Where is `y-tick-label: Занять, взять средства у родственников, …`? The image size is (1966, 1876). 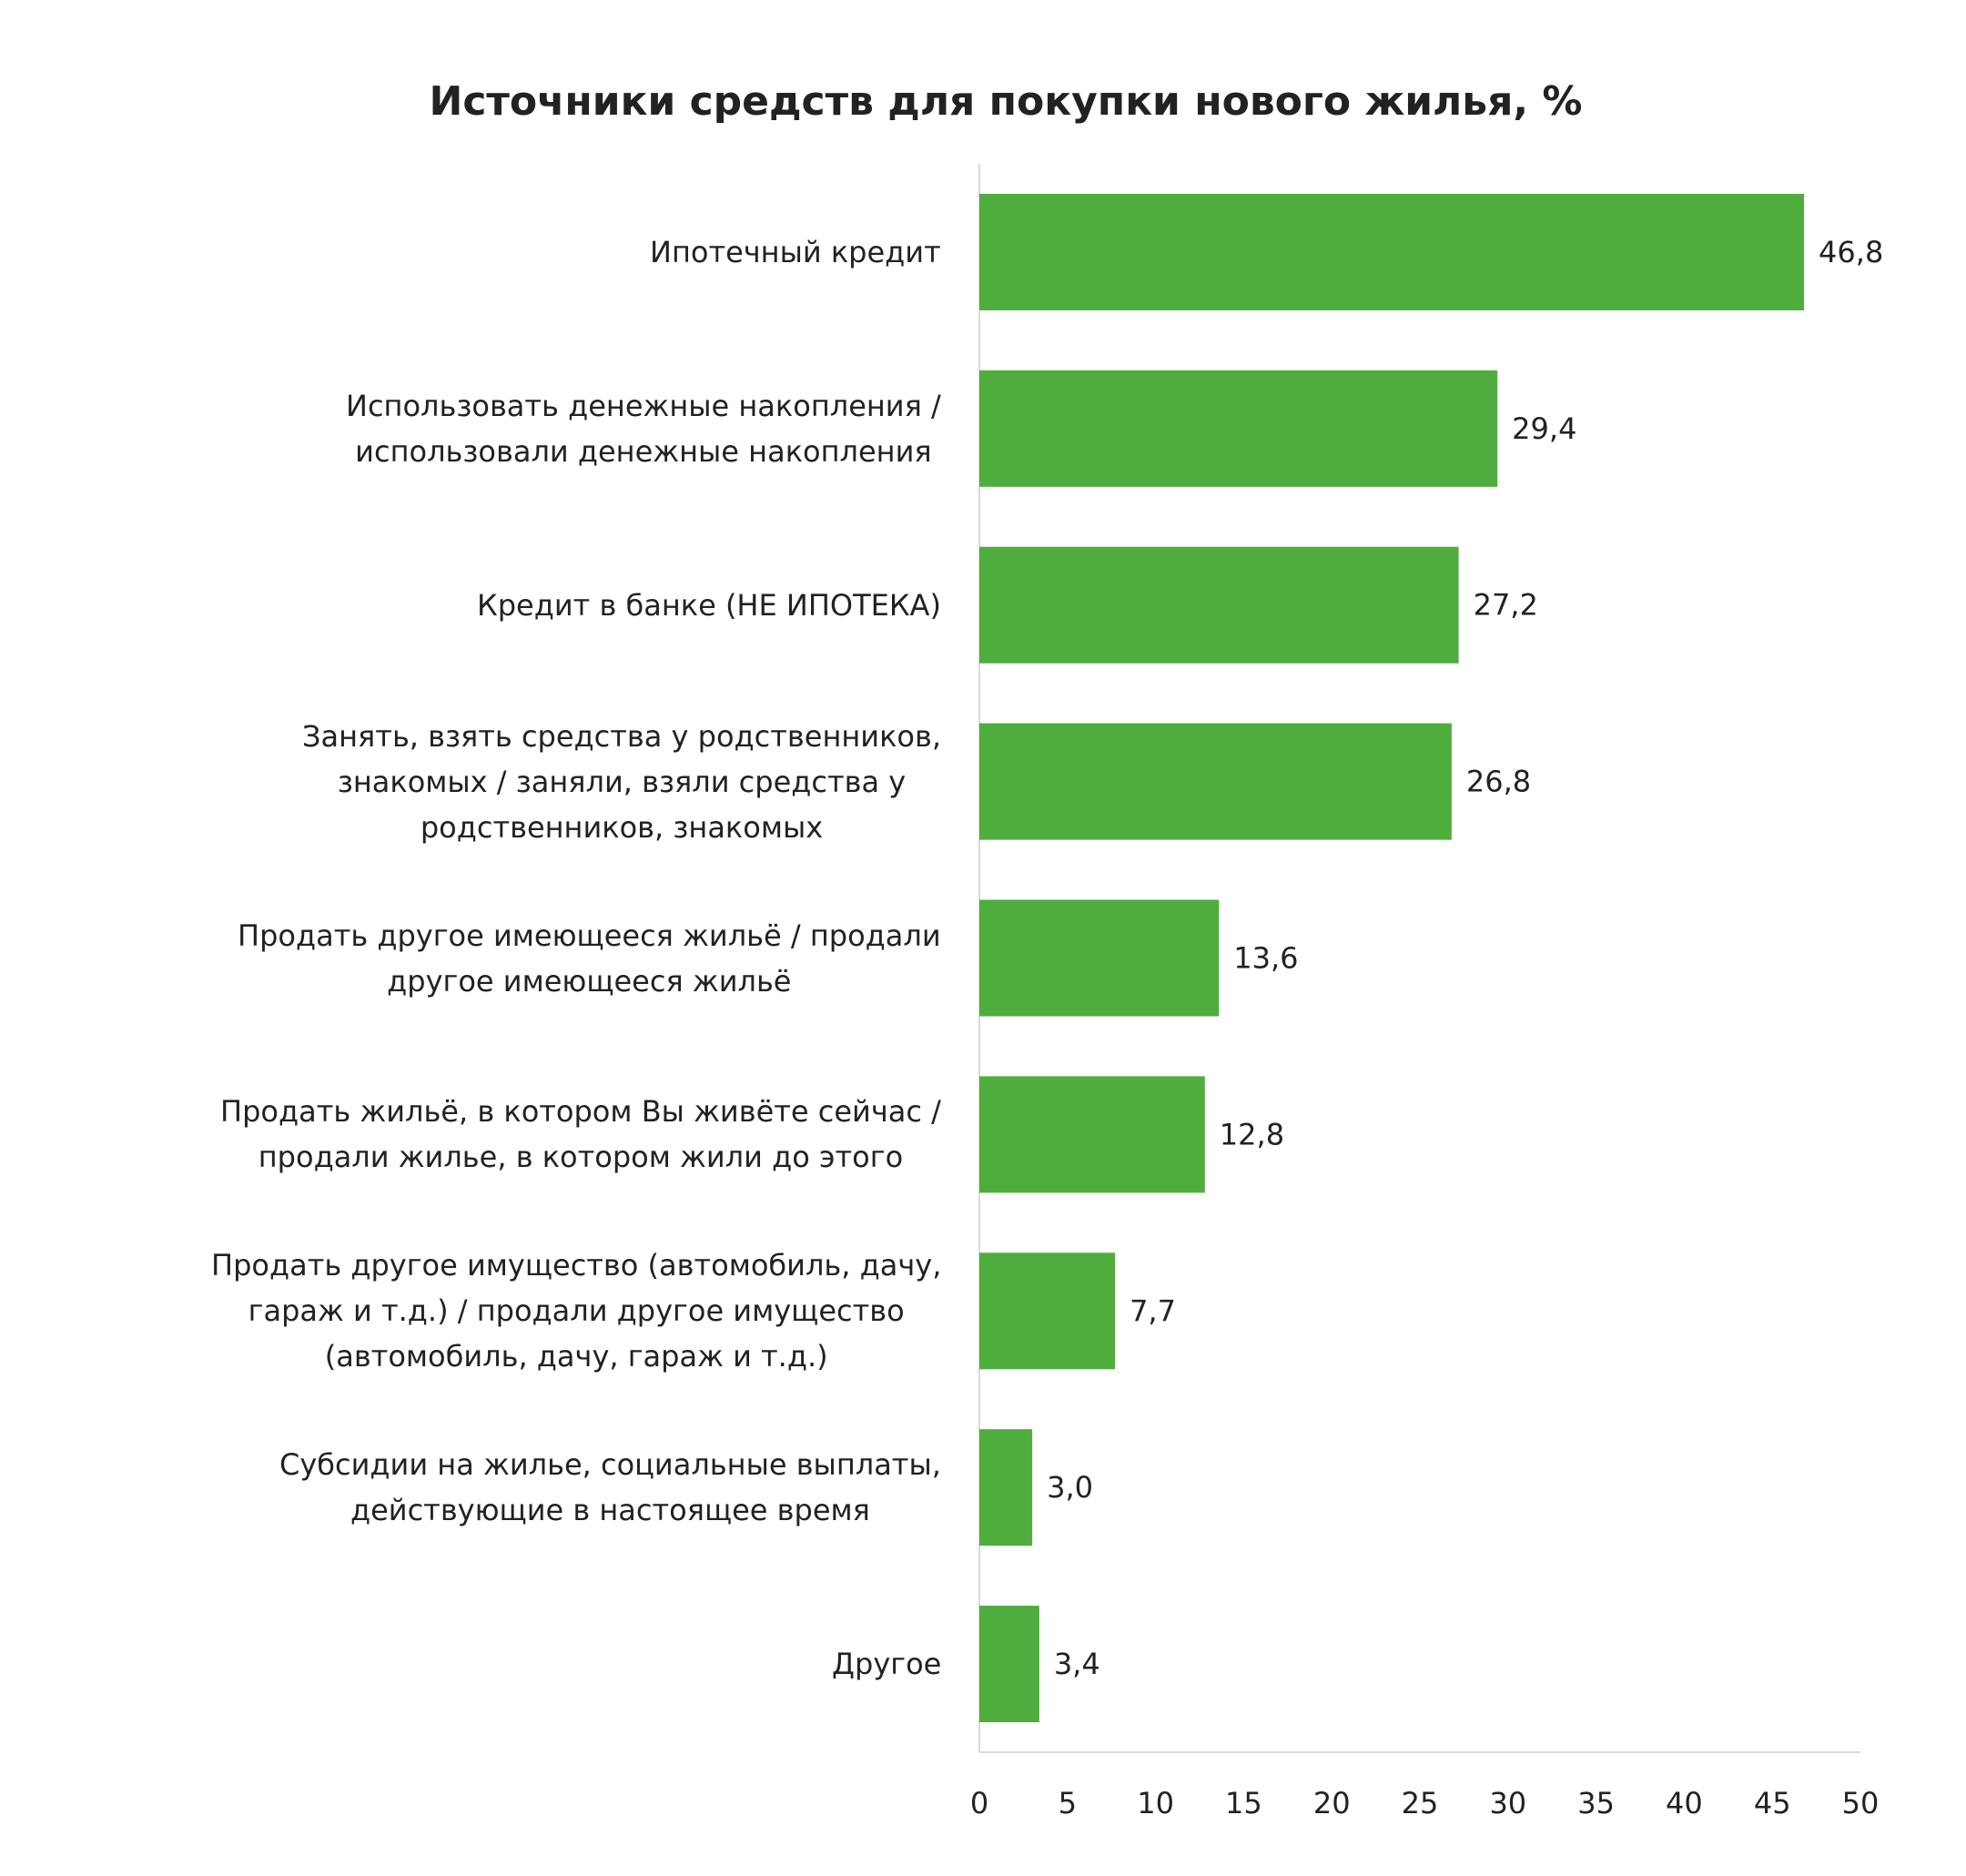 y-tick-label: Занять, взять средства у родственников, … is located at coordinates (622, 782).